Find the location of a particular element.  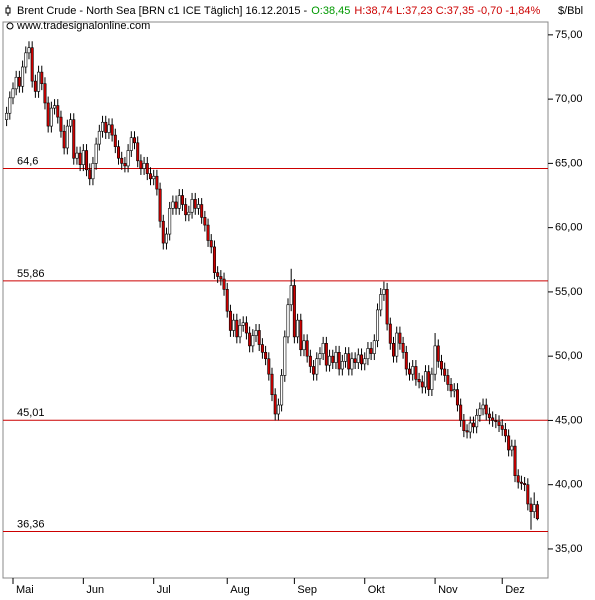

title-part: O:38,45 is located at coordinates (330, 11).